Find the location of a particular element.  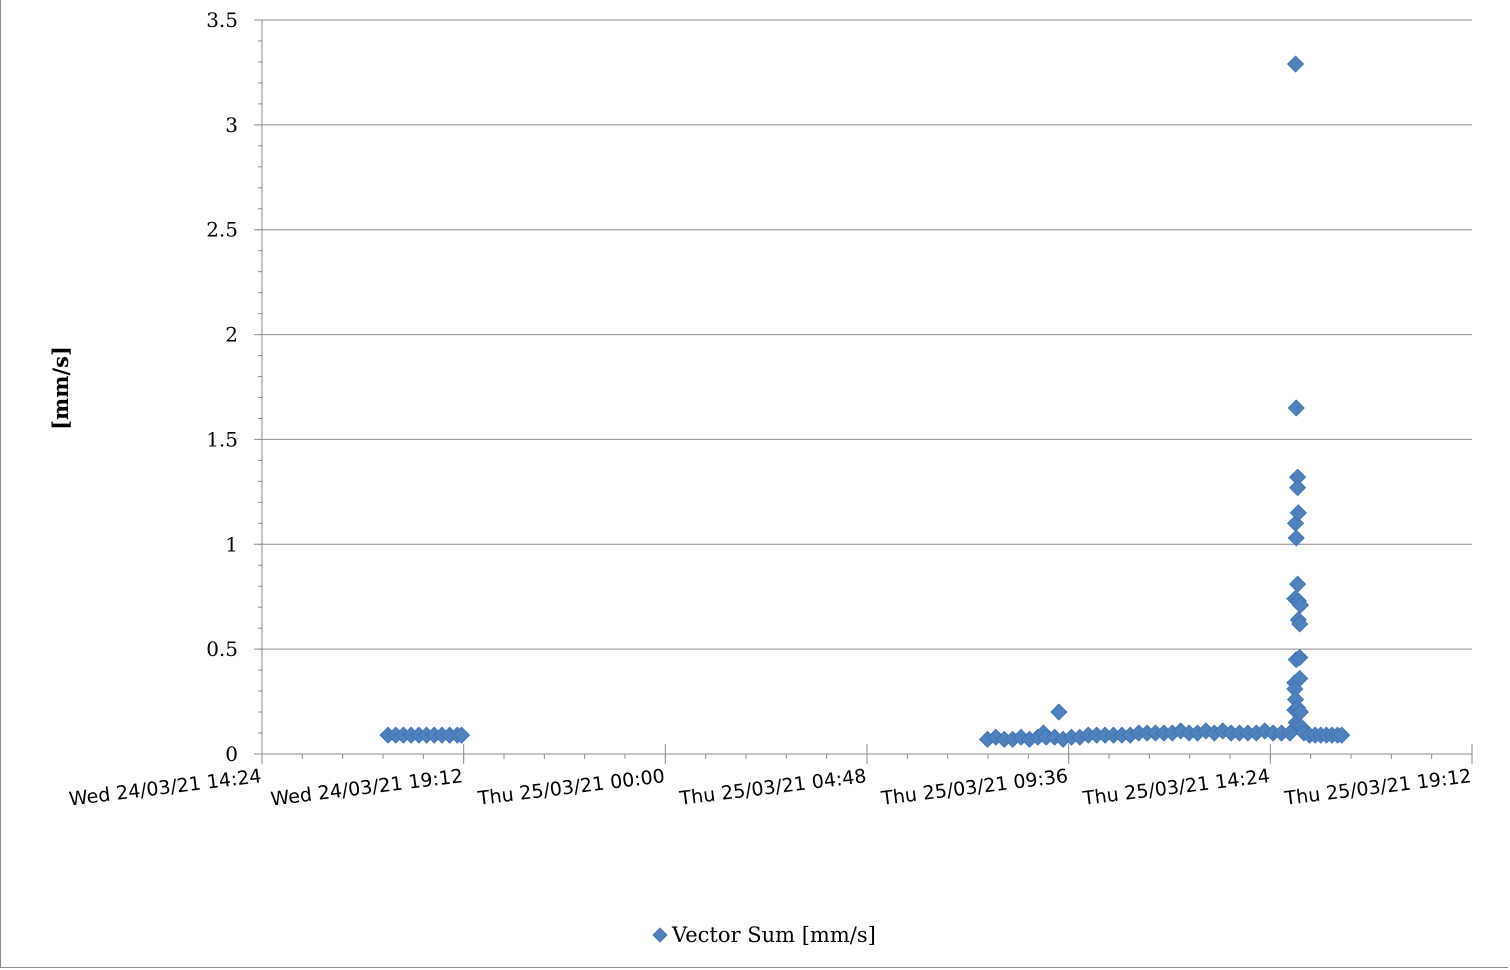

legend: Vector Sum [mm/s] is located at coordinates (764, 935).